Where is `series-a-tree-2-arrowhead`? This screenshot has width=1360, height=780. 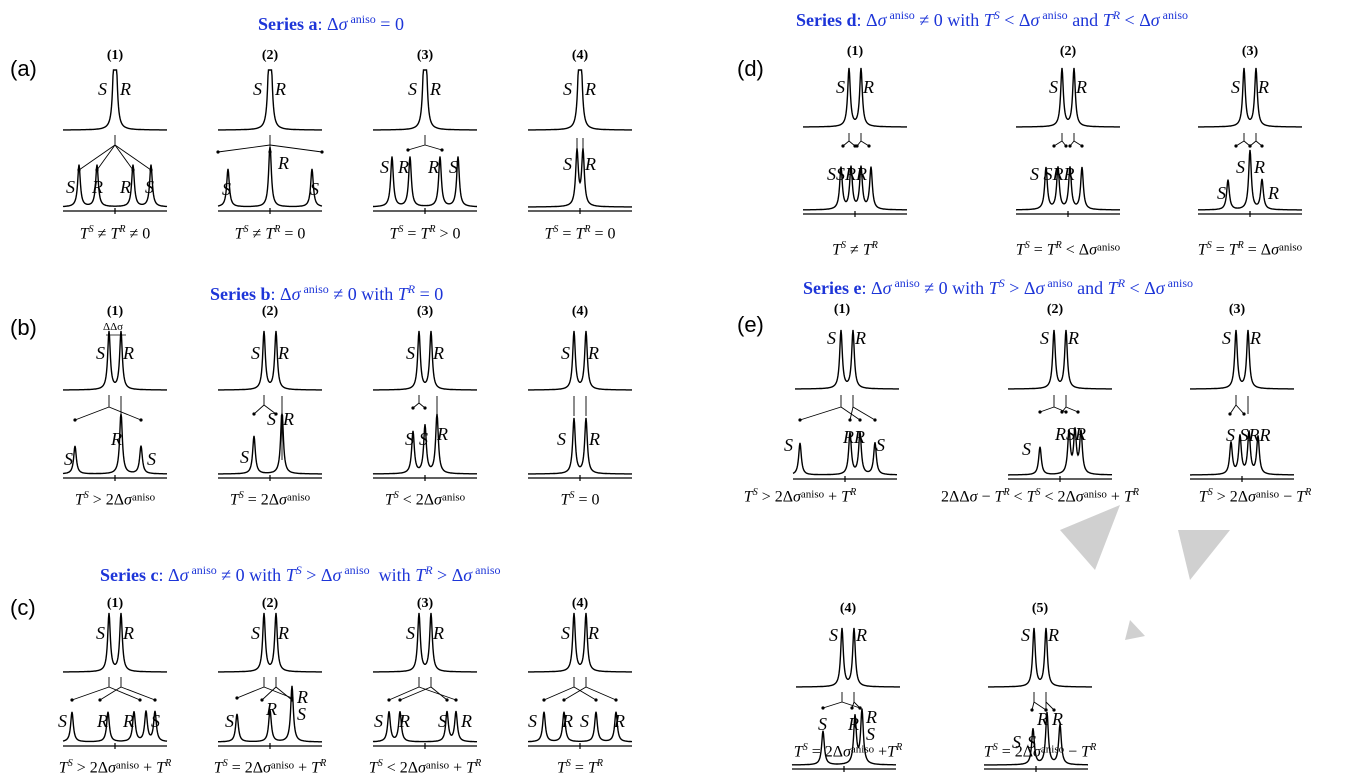
series-a-tree-2-arrowhead is located at coordinates (218, 152).